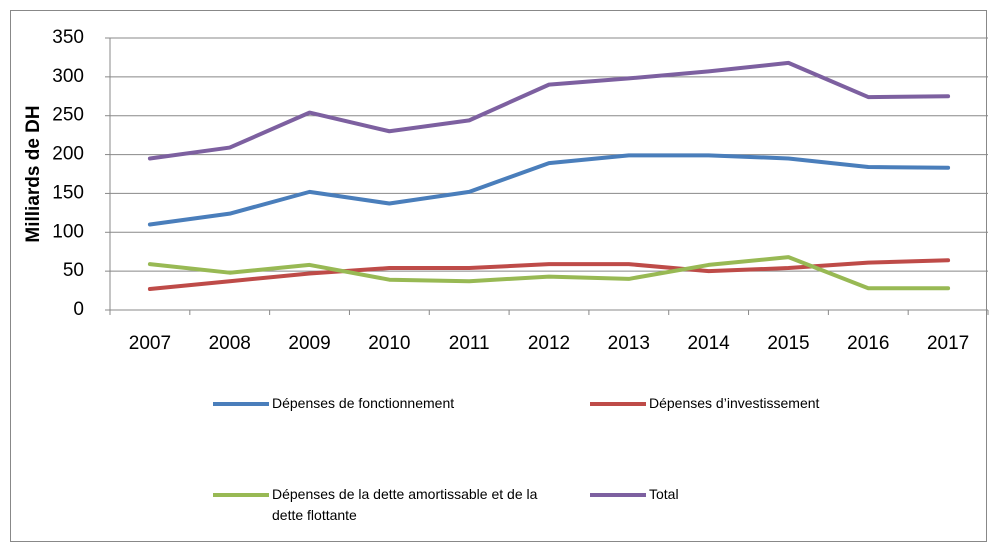 Image resolution: width=997 pixels, height=542 pixels. Describe the element at coordinates (363, 403) in the screenshot. I see `legend-label: Dépenses de fonctionnement` at that location.